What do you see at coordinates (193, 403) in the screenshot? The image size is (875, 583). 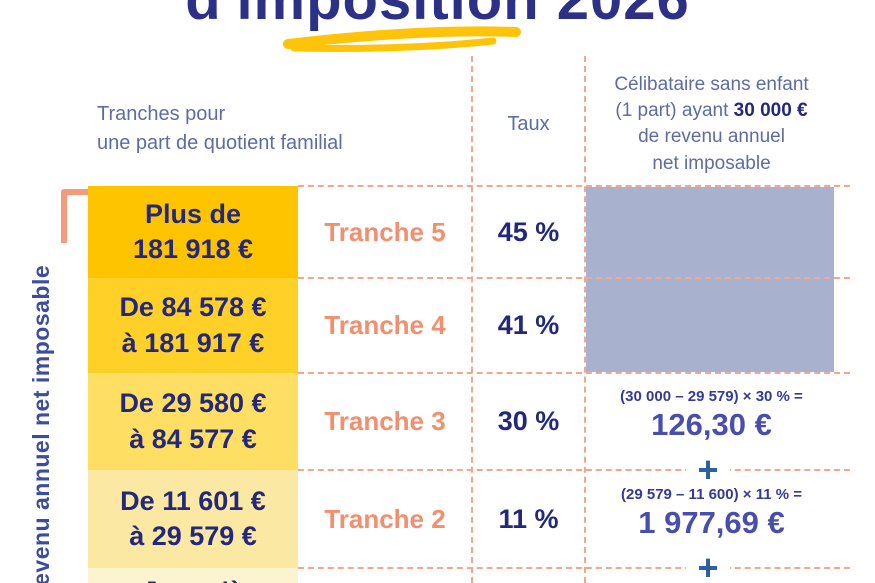 I see `range-line: De 29 580 €` at bounding box center [193, 403].